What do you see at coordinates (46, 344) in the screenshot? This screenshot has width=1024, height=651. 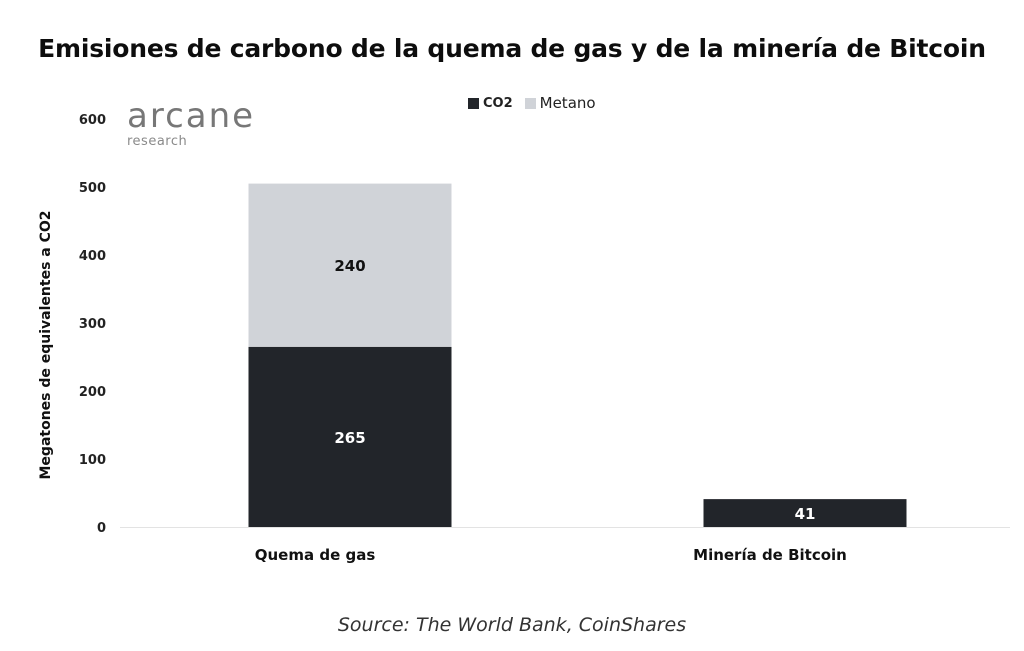 I see `y-axis-label: Megatones de equivalentes a CO2` at bounding box center [46, 344].